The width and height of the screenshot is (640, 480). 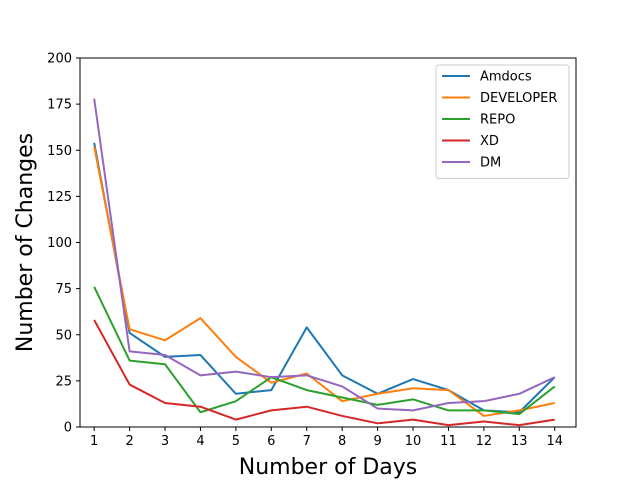 What do you see at coordinates (59, 105) in the screenshot?
I see `y-tick-label: 175` at bounding box center [59, 105].